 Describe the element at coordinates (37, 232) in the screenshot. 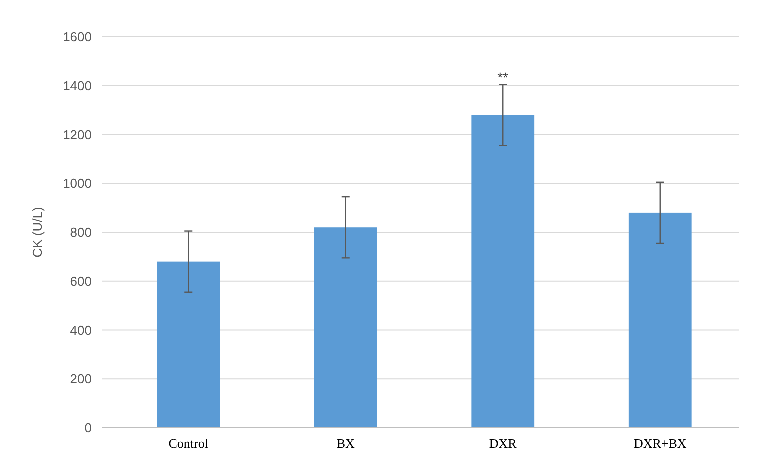

I see `y-axis-title: CK (U/L)` at that location.